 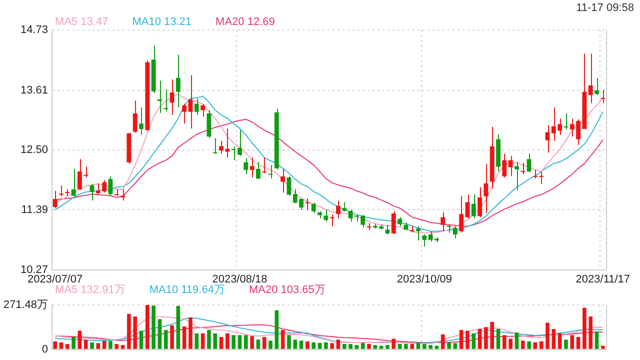 I want to click on y-tick-label: 271.48万, so click(x=25, y=305).